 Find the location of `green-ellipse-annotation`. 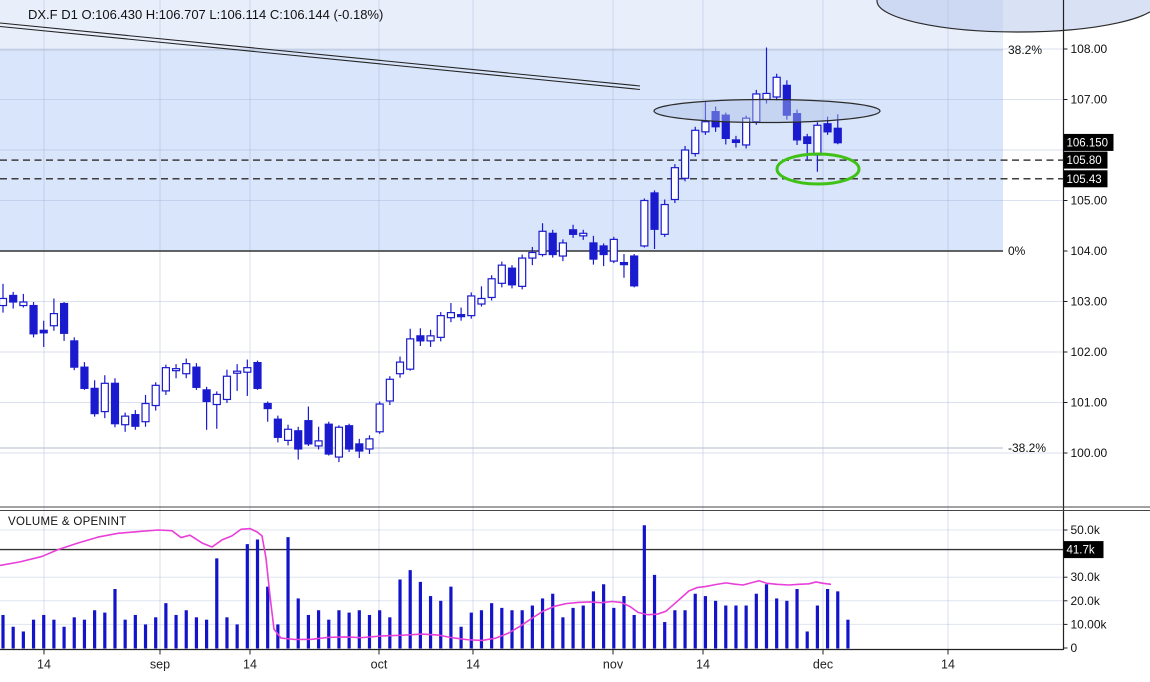

green-ellipse-annotation is located at coordinates (818, 169).